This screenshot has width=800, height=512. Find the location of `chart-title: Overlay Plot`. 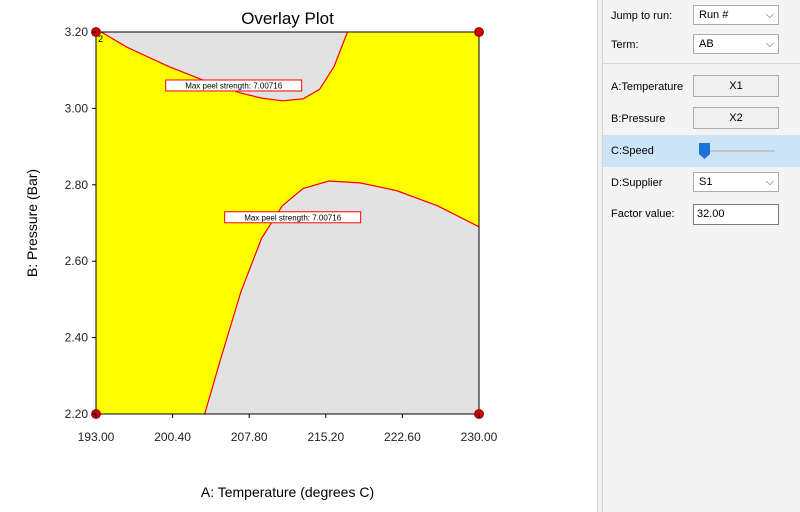

chart-title: Overlay Plot is located at coordinates (287, 18).